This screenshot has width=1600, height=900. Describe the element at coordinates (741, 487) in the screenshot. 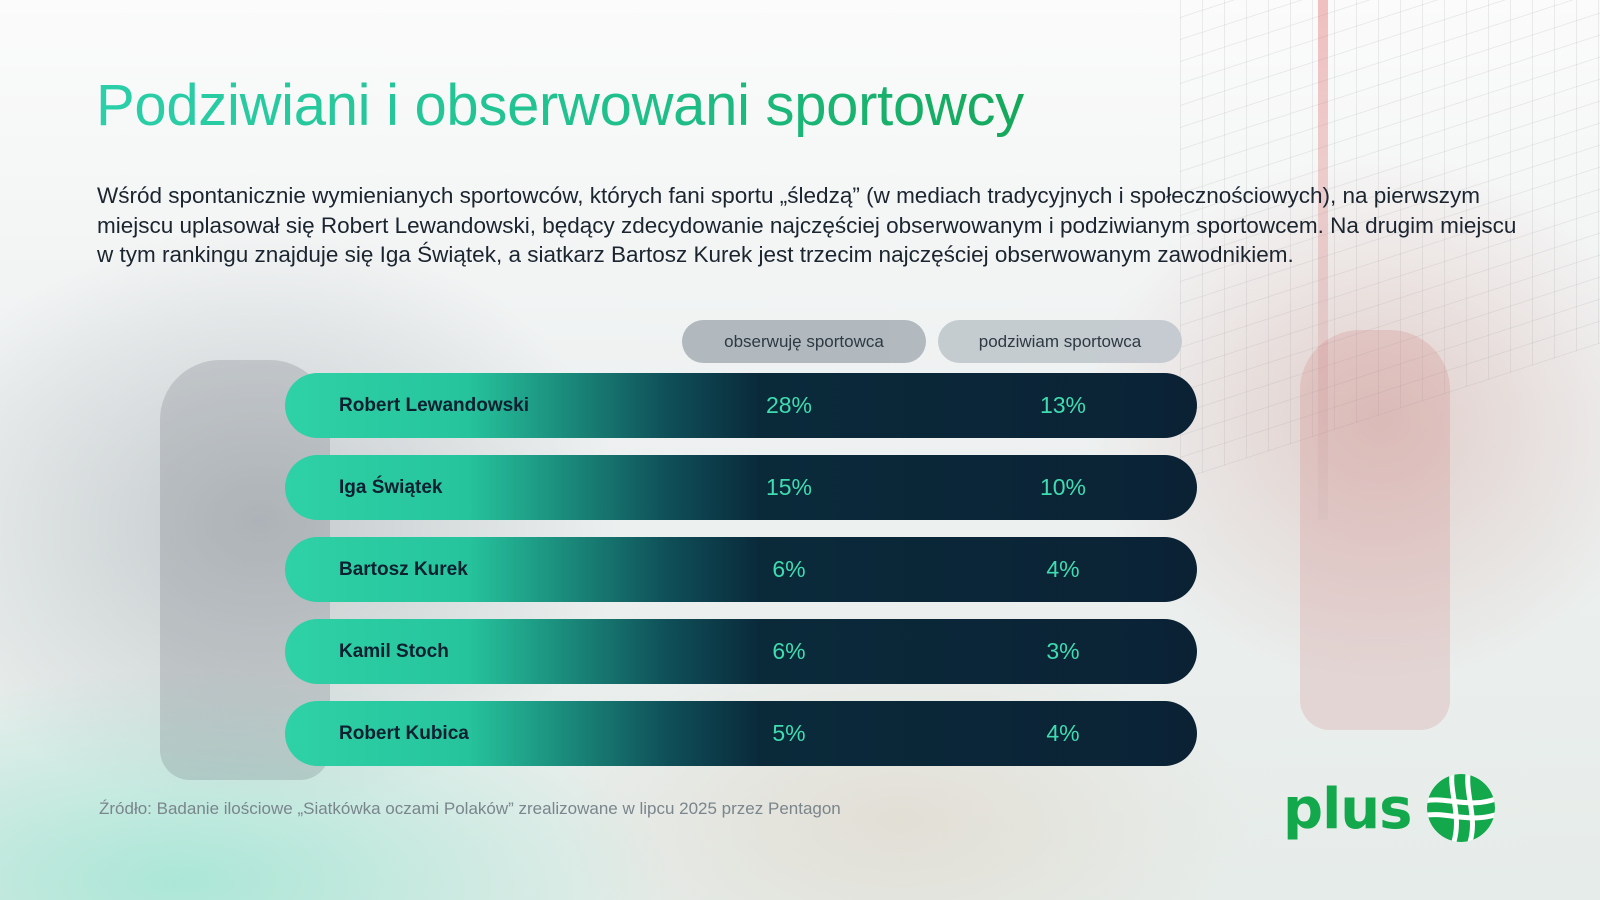

I see `table-row: Iga Świątek 15% 10%` at that location.